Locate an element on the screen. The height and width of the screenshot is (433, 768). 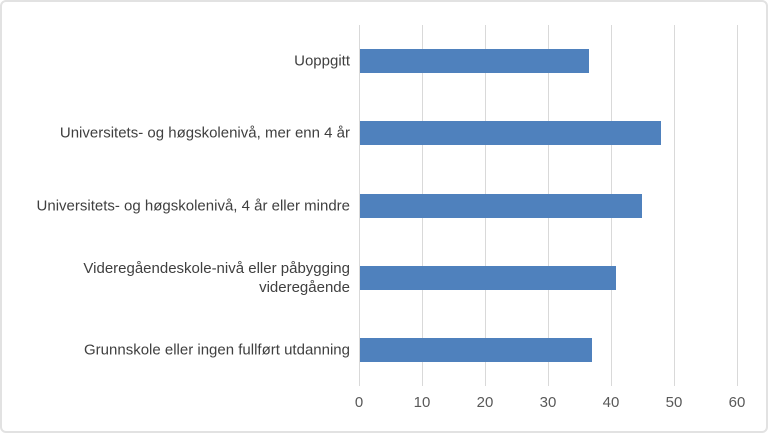
x-tick-label-50: 50 is located at coordinates (674, 402).